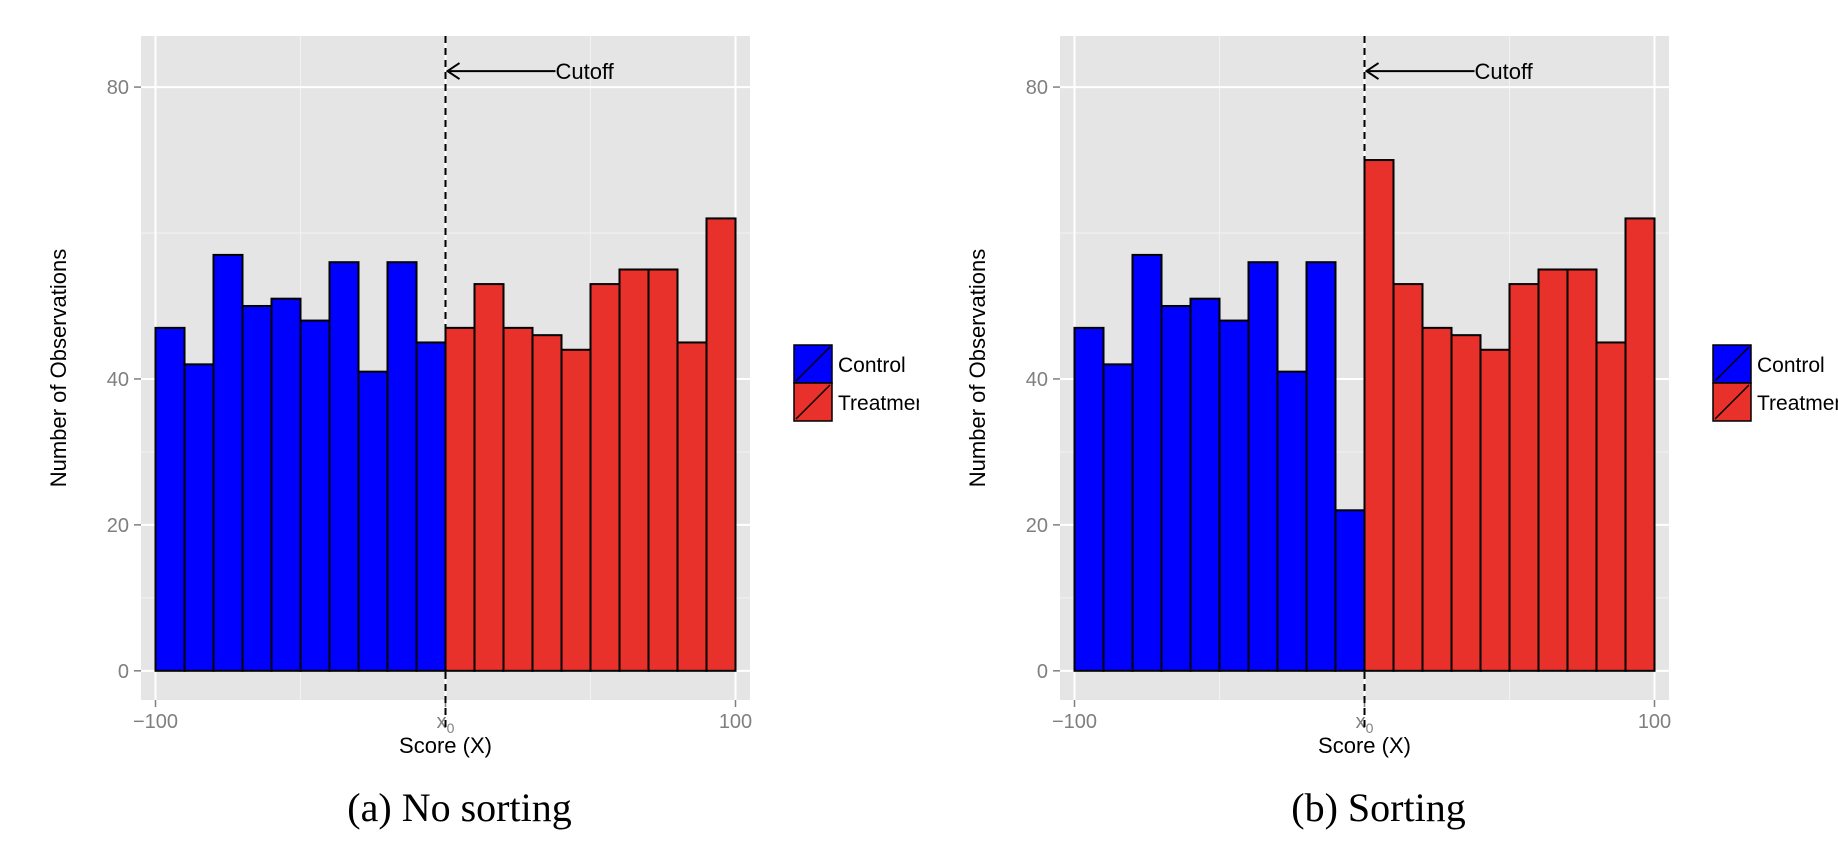 The width and height of the screenshot is (1838, 862). I want to click on legend-label: Treatmen, so click(878, 403).